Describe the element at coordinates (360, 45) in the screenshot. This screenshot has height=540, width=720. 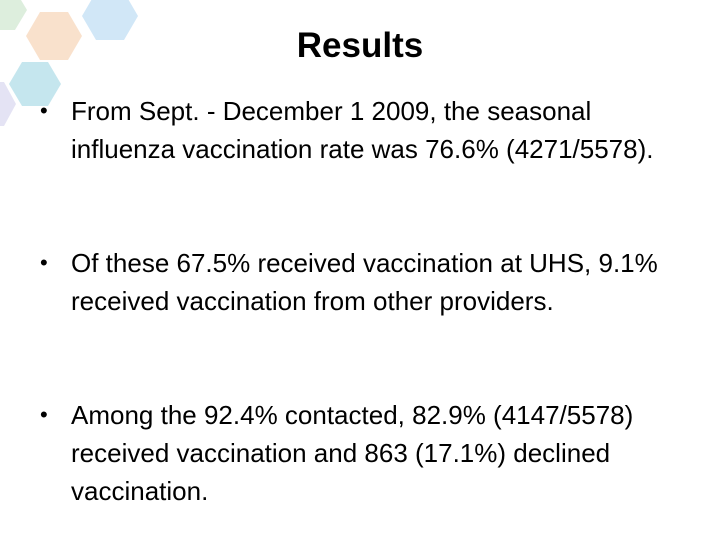
I see `slide-title: Results` at that location.